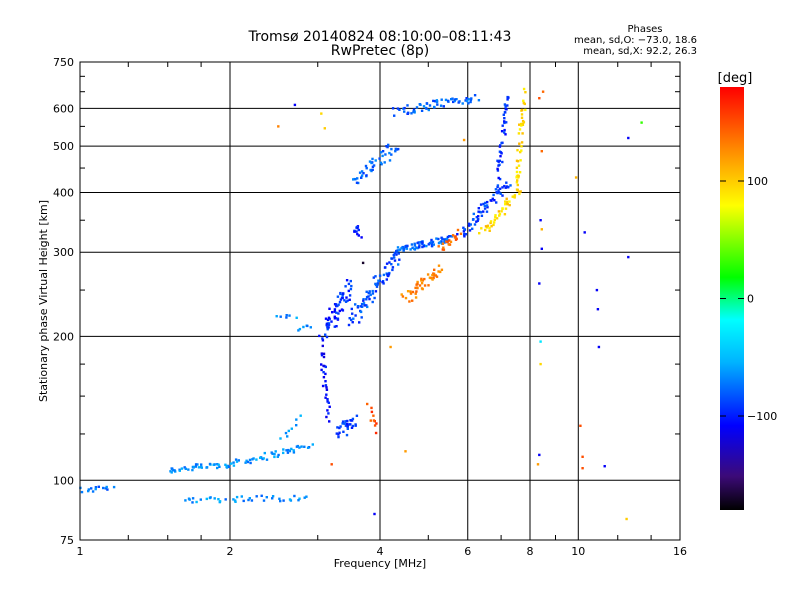 The height and width of the screenshot is (600, 800). I want to click on y-tick-label: 750, so click(63, 62).